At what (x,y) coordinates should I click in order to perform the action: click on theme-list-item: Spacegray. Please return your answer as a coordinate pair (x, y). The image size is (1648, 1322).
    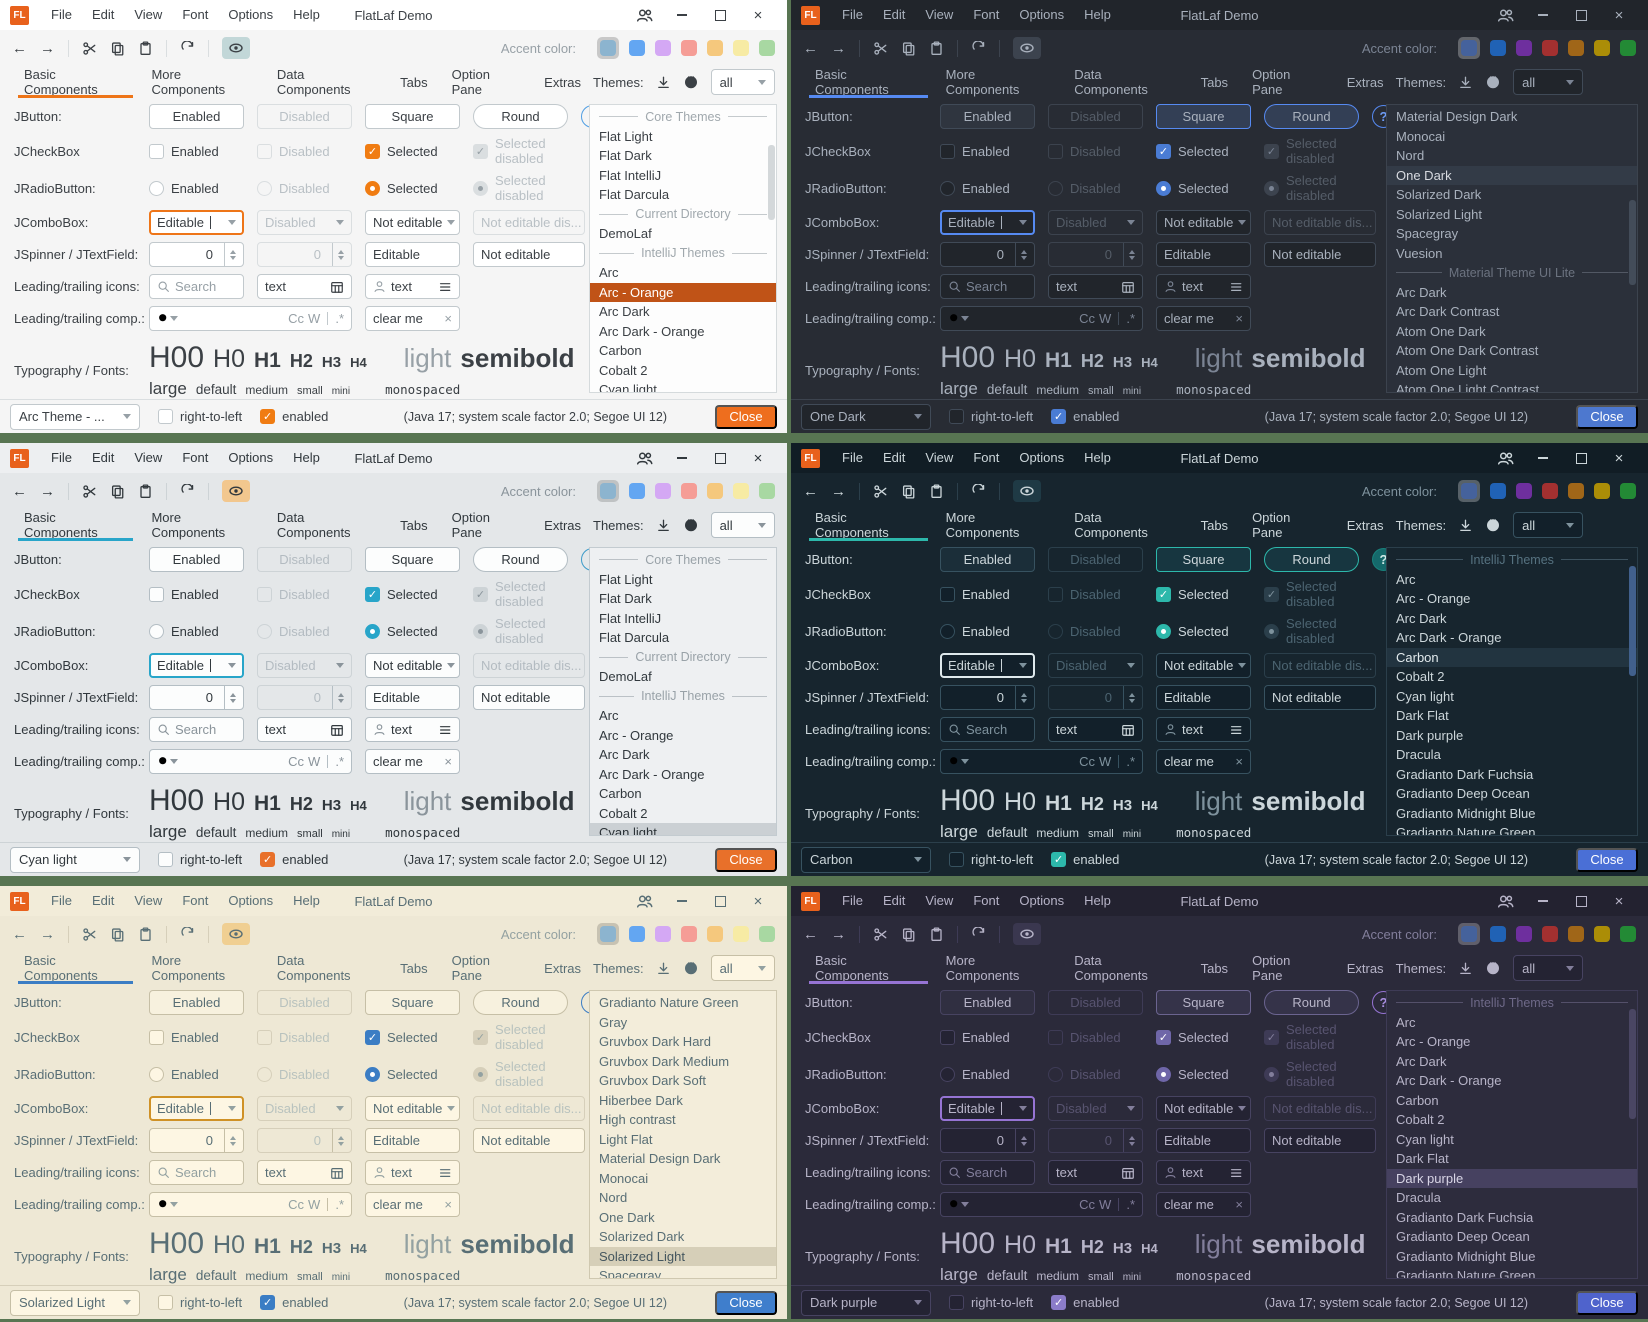
    Looking at the image, I should click on (630, 1273).